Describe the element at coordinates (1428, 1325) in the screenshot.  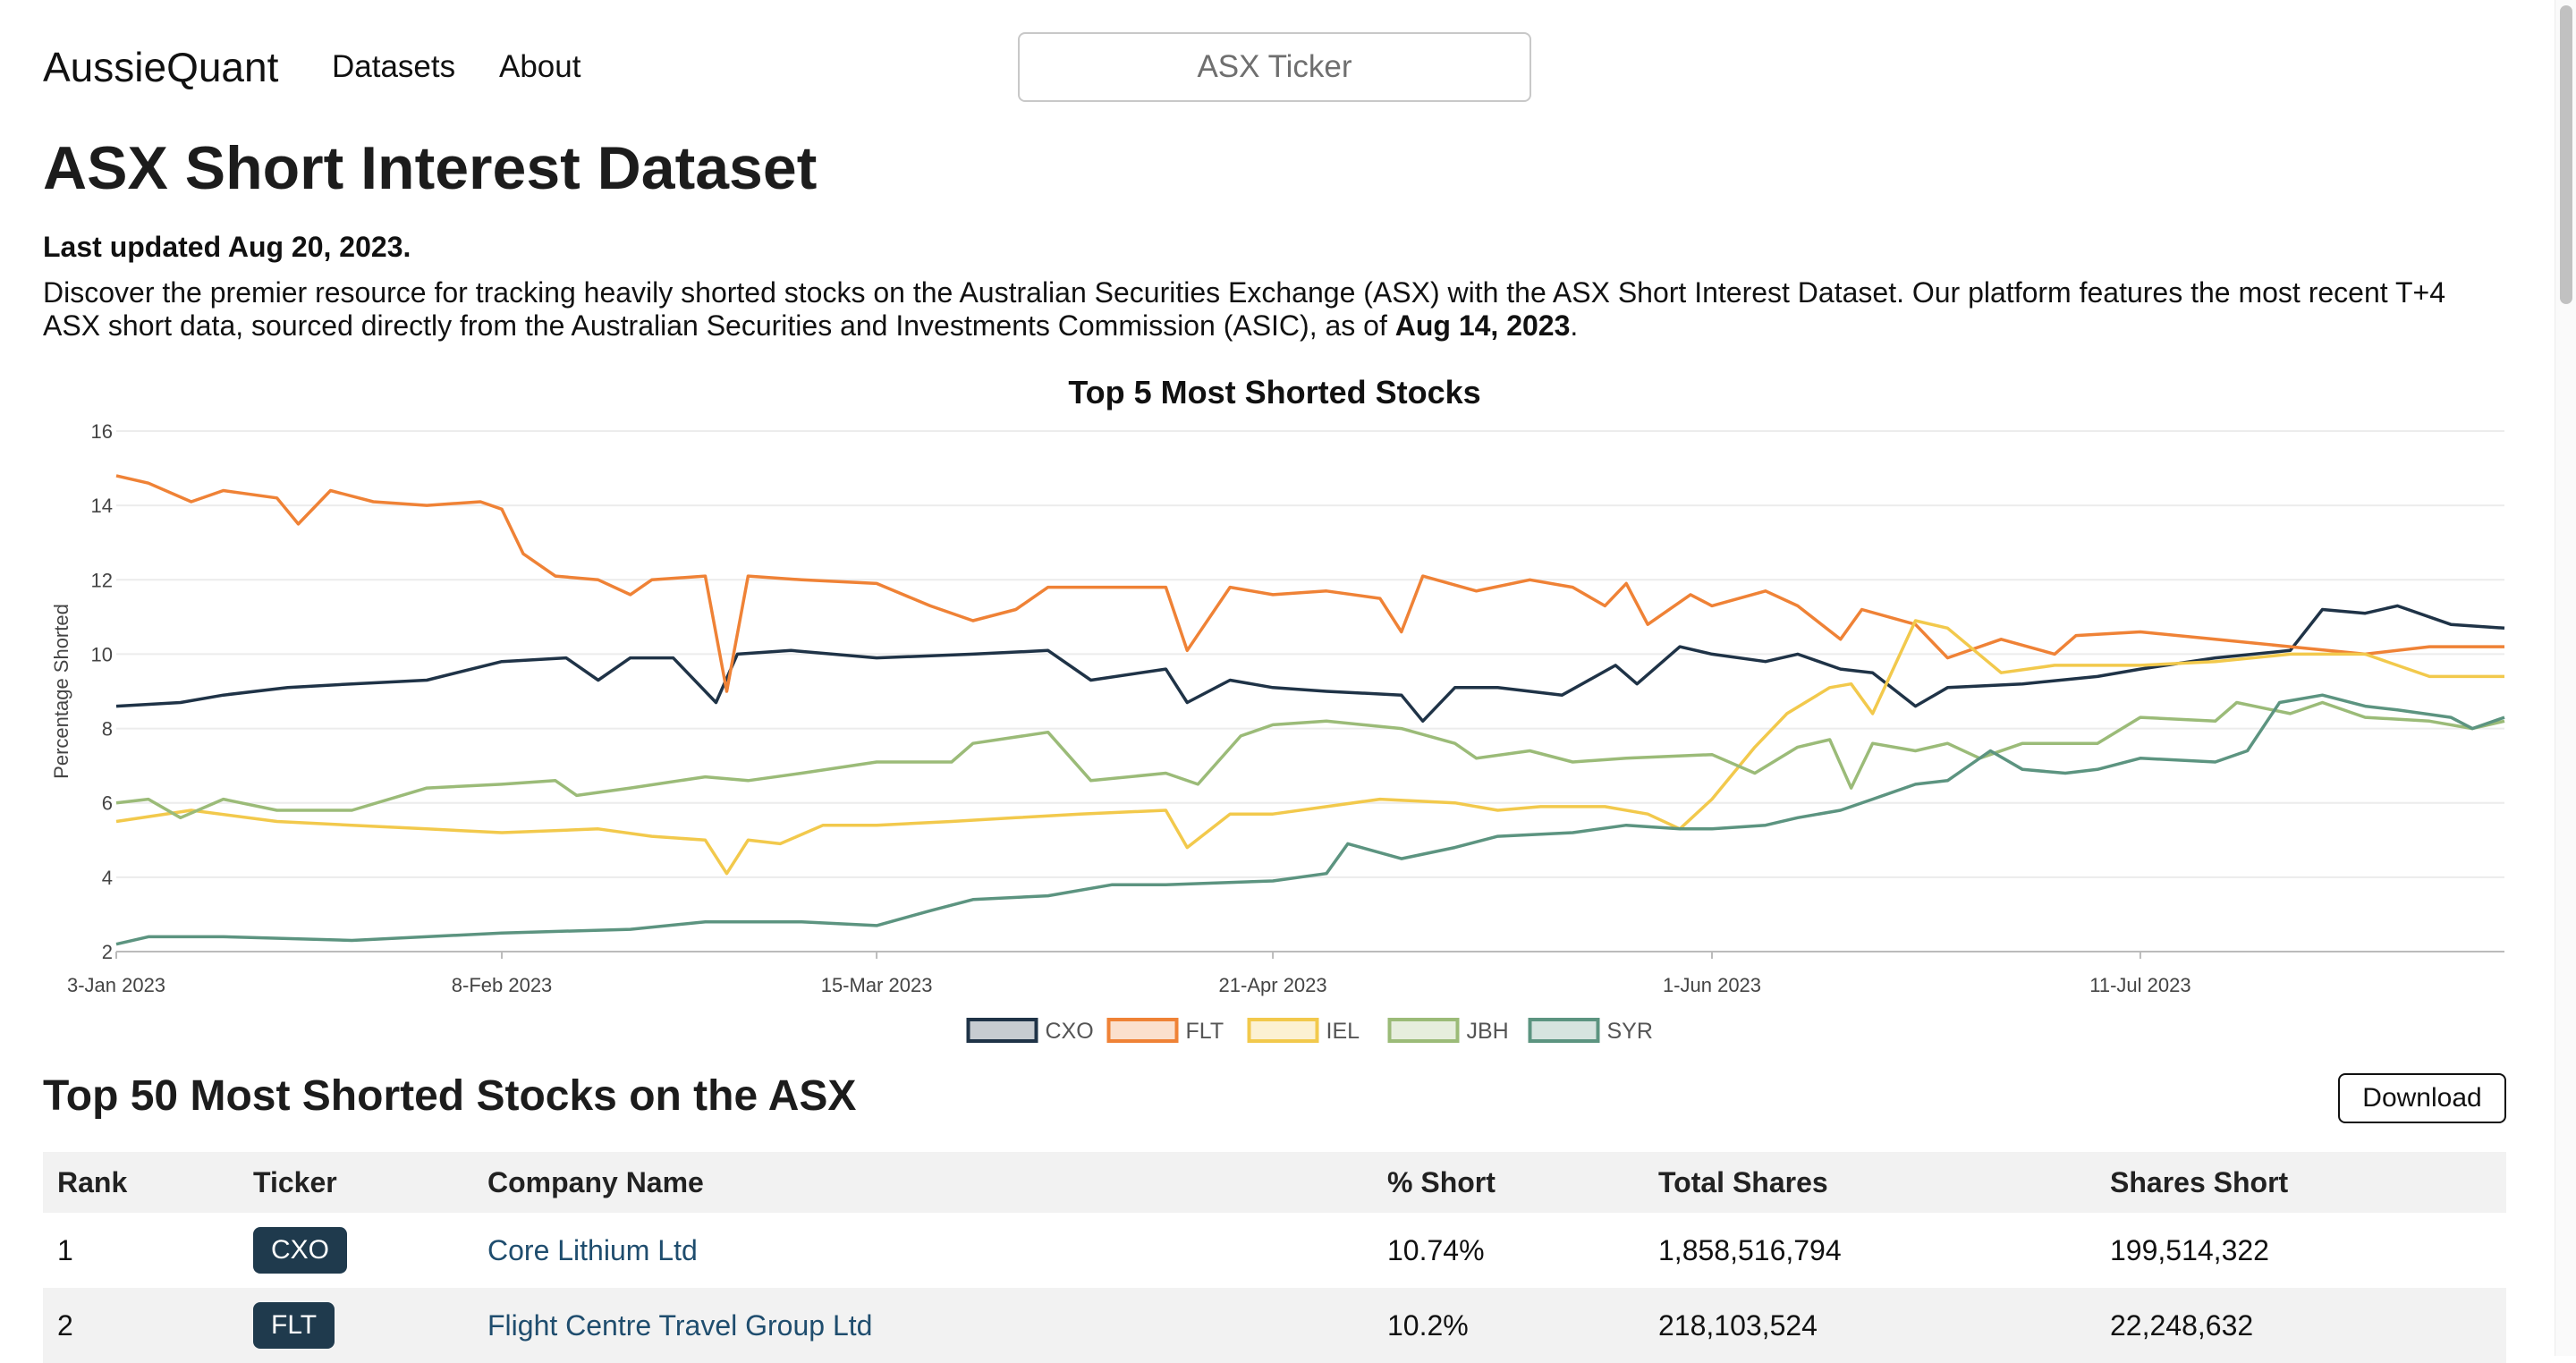
I see `percent-short-cell: 10.2%` at that location.